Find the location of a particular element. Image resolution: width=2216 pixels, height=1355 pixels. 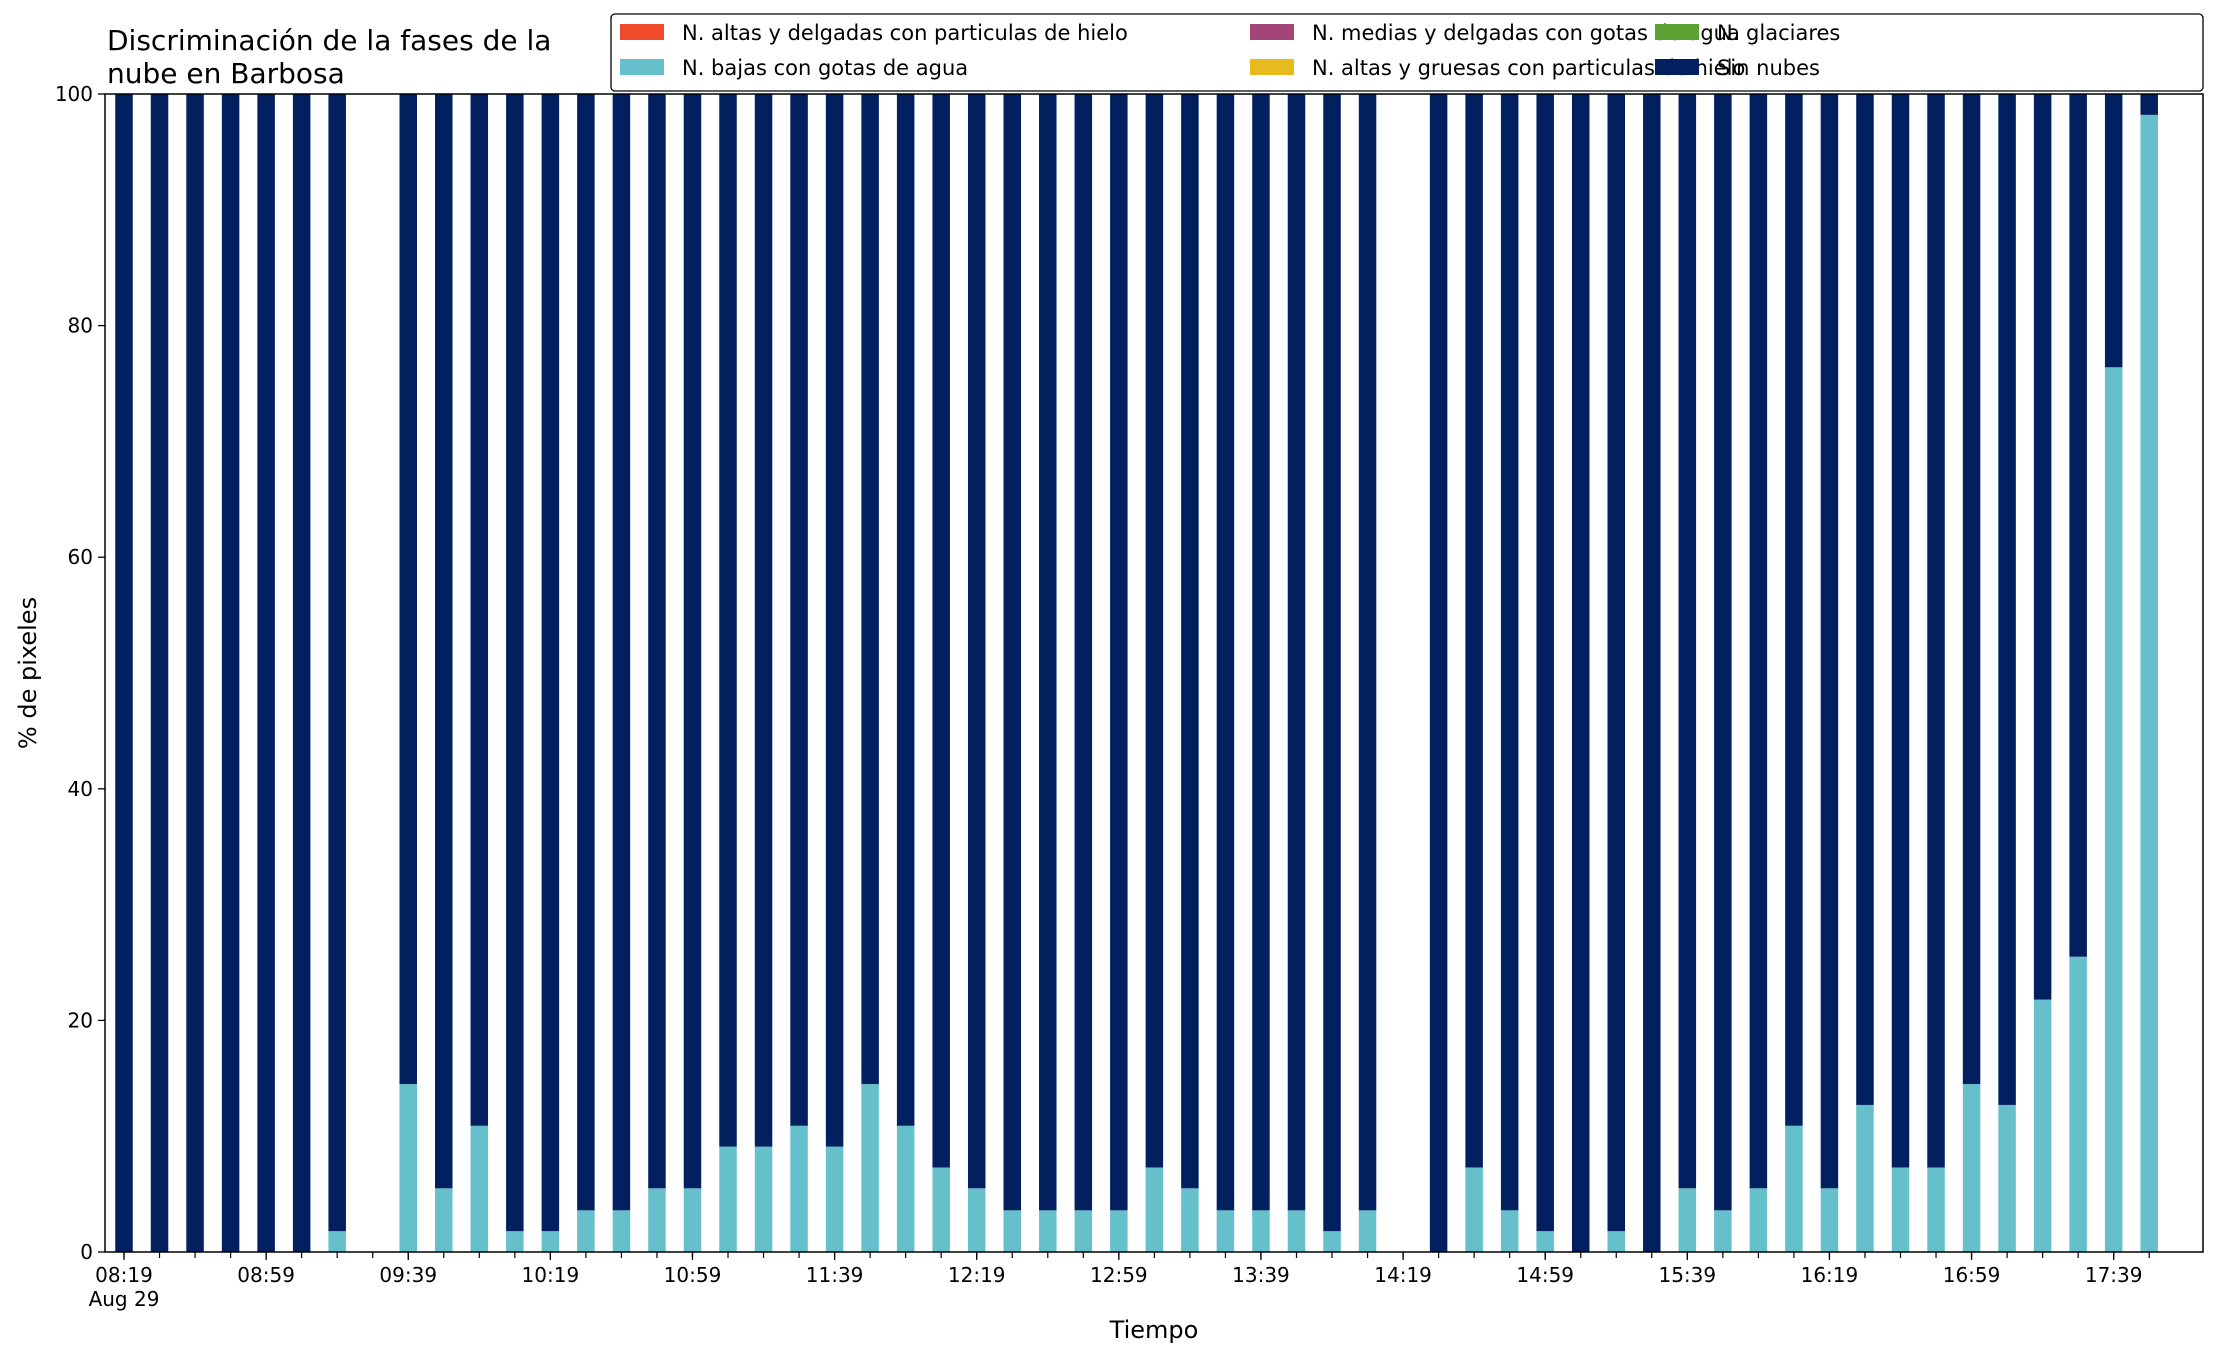

y-tick-label: 40 is located at coordinates (80, 789).